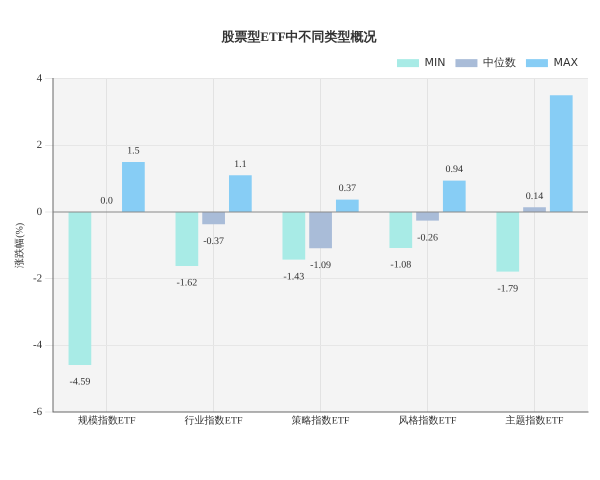 This screenshot has width=600, height=480. Describe the element at coordinates (213, 241) in the screenshot. I see `data-label: -0.37` at that location.